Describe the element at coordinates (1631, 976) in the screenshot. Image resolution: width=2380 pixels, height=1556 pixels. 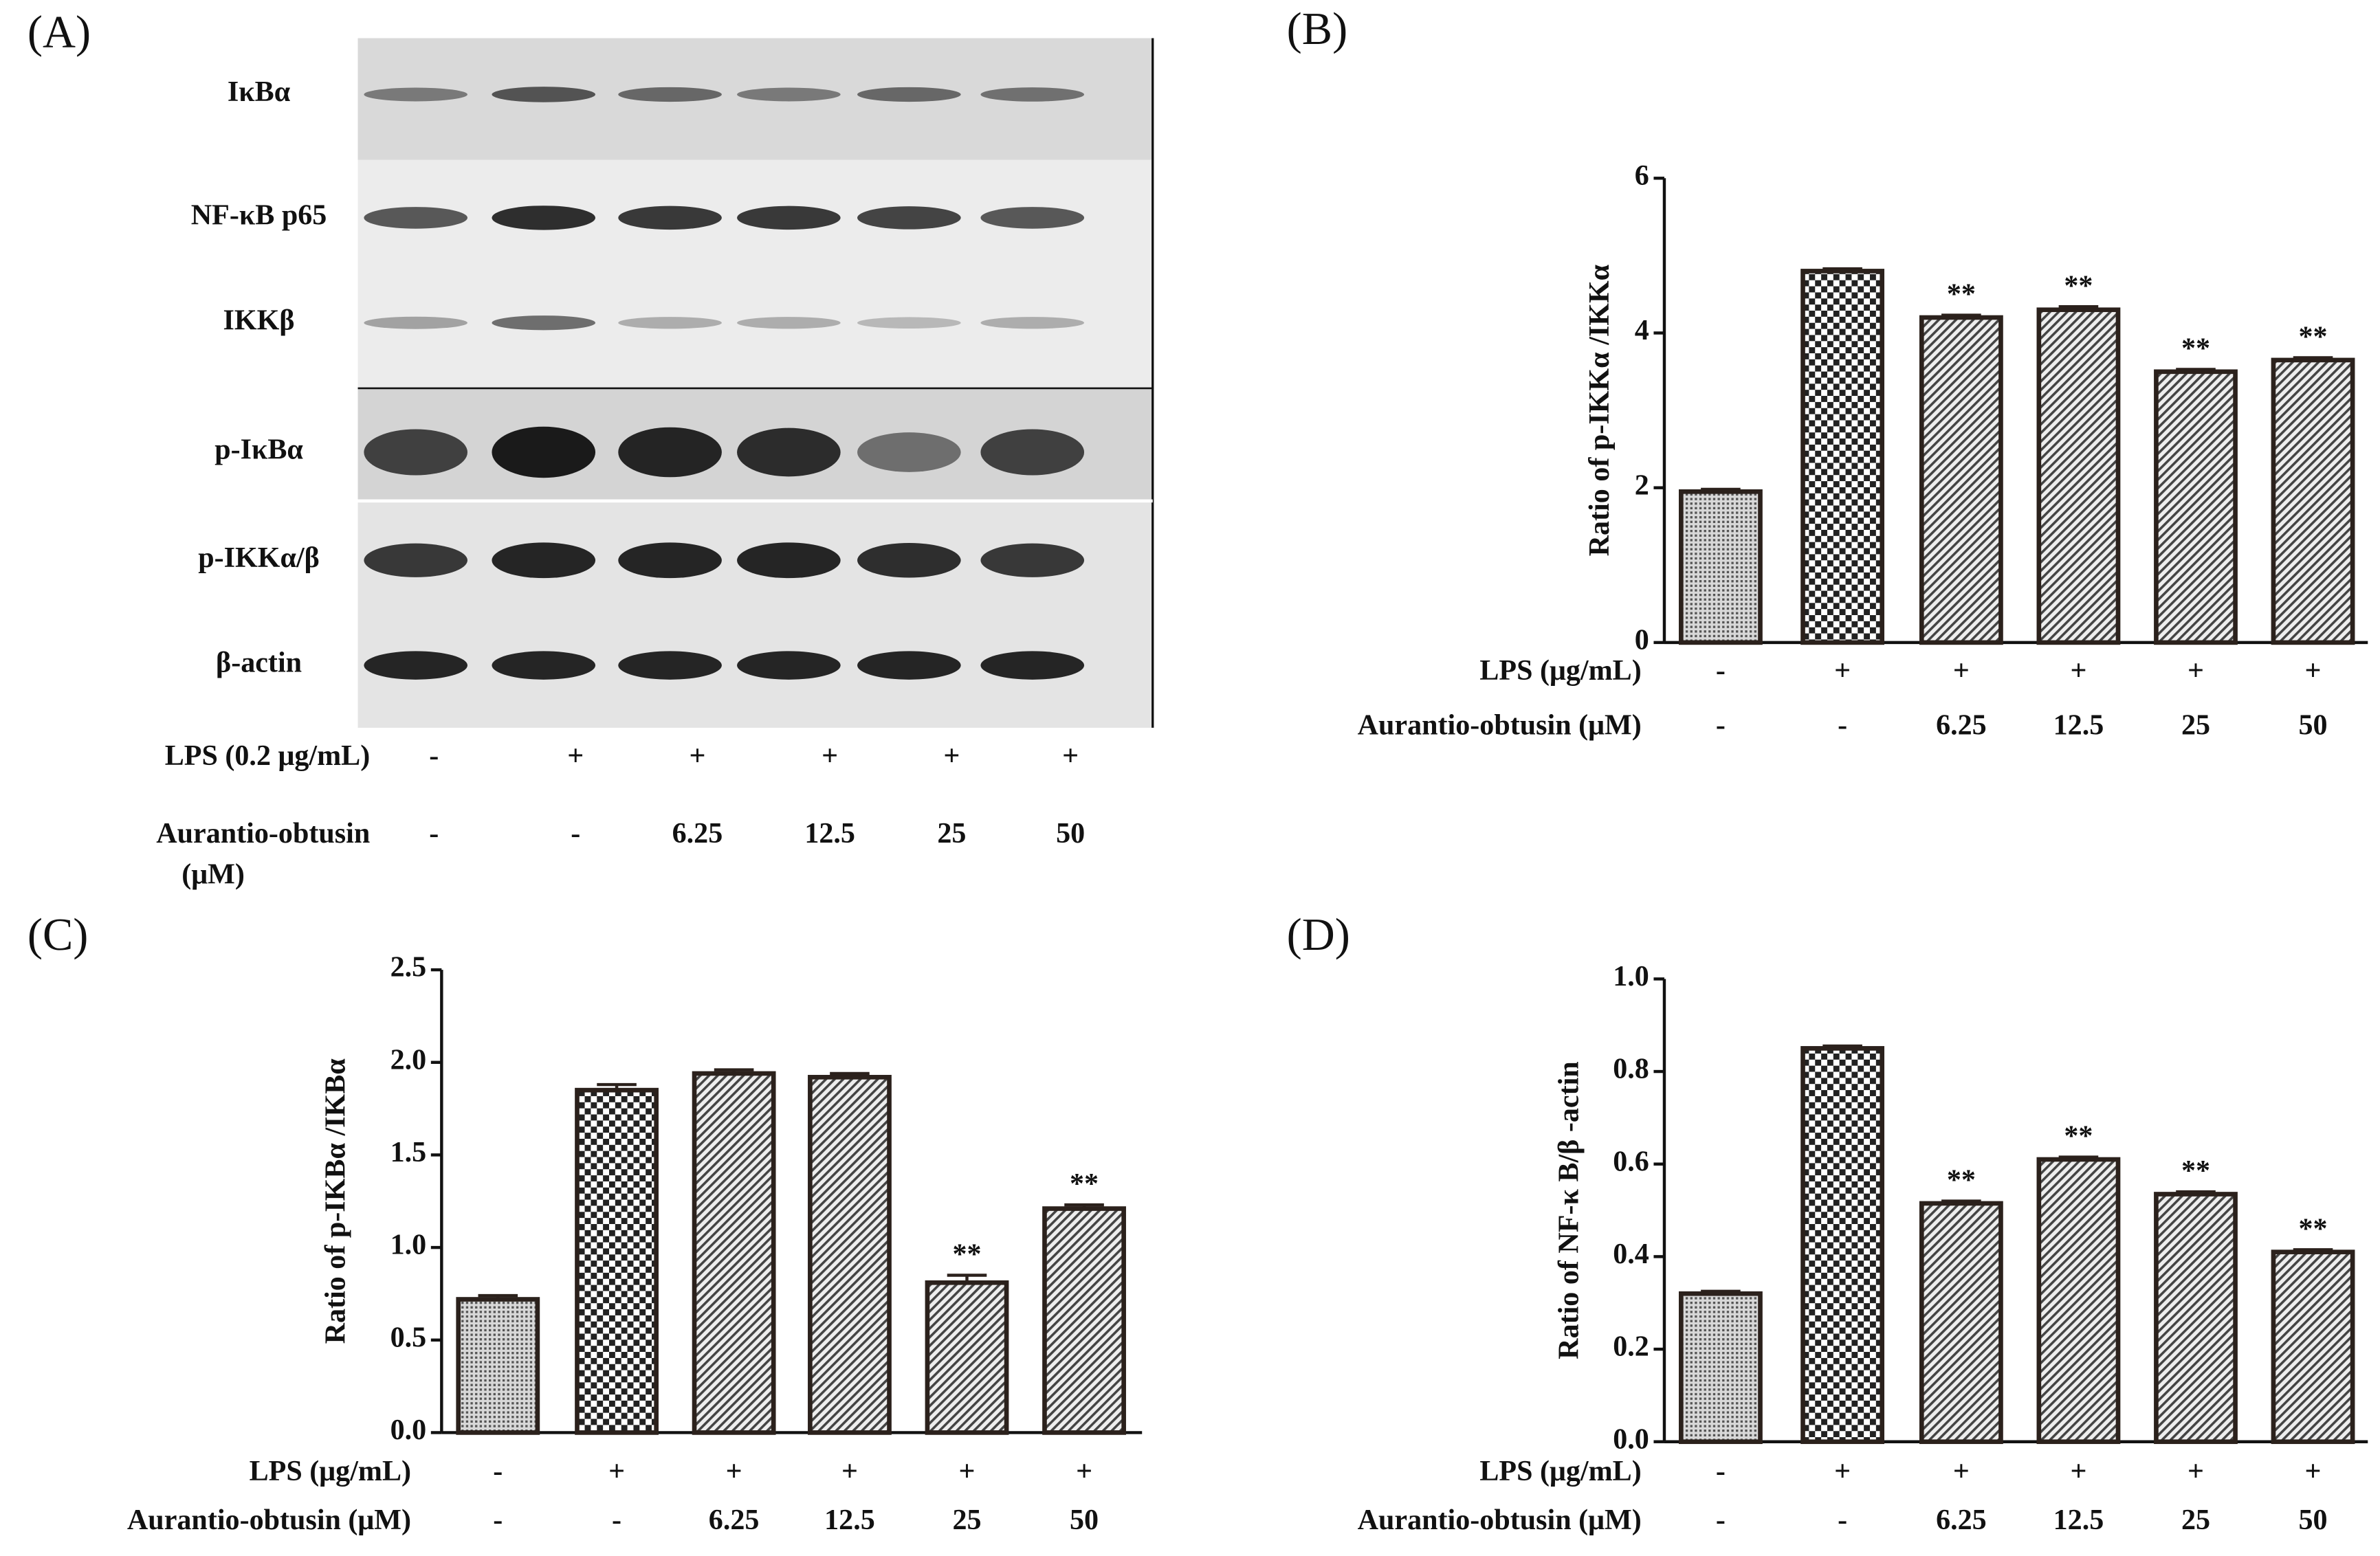
I see `y-tick-label: 1.0` at that location.